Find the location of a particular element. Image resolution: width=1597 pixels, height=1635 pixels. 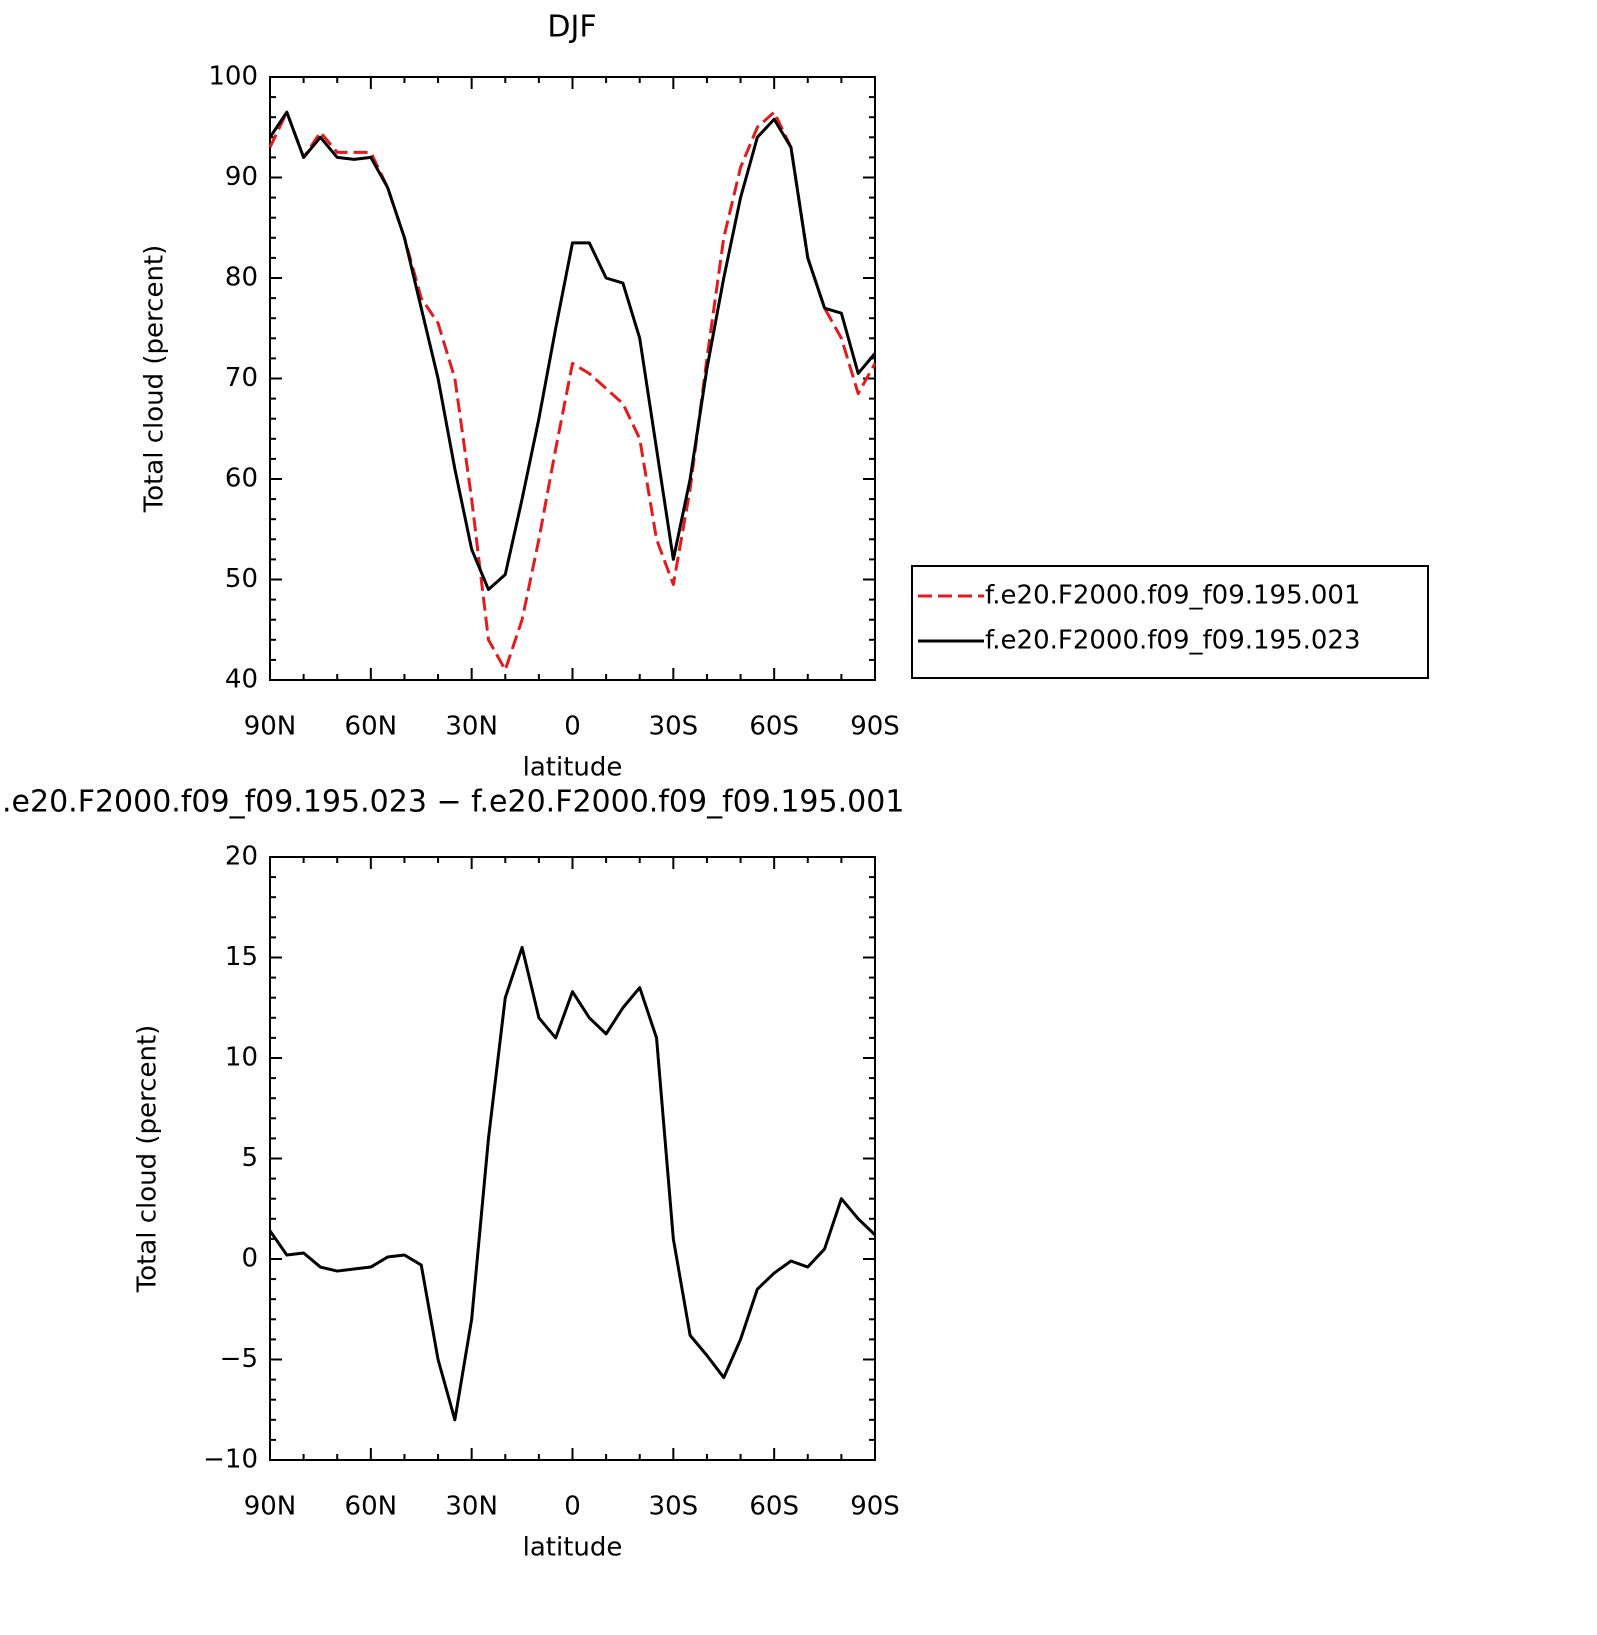

y-tick-label: 80 is located at coordinates (241, 278).